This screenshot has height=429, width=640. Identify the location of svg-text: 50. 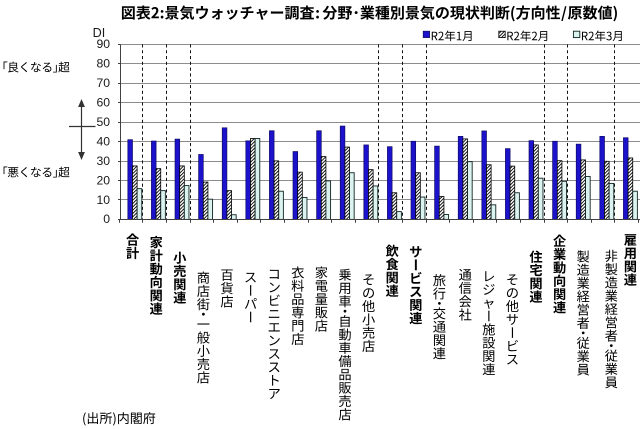
(103, 122).